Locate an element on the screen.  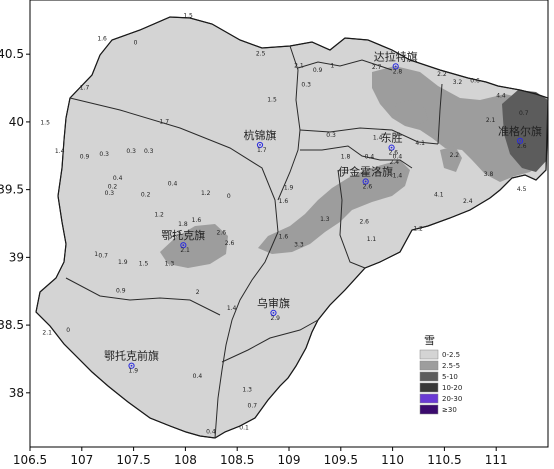
y-tick-label: 39 is located at coordinates (16, 257).